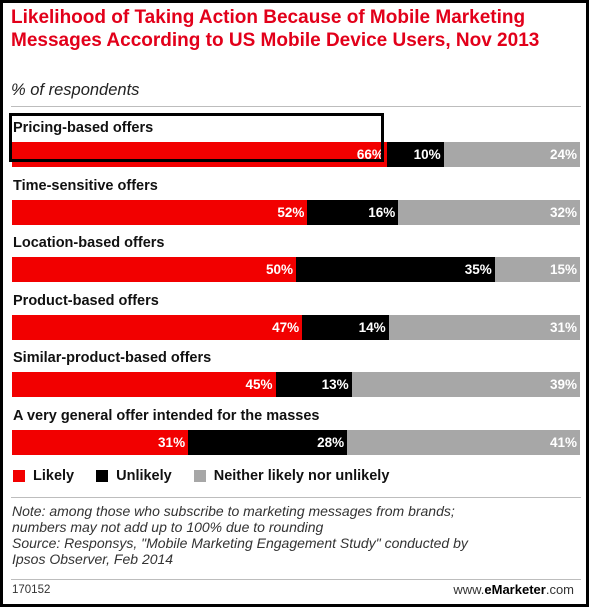  I want to click on bar-segment-neither: 31%, so click(484, 327).